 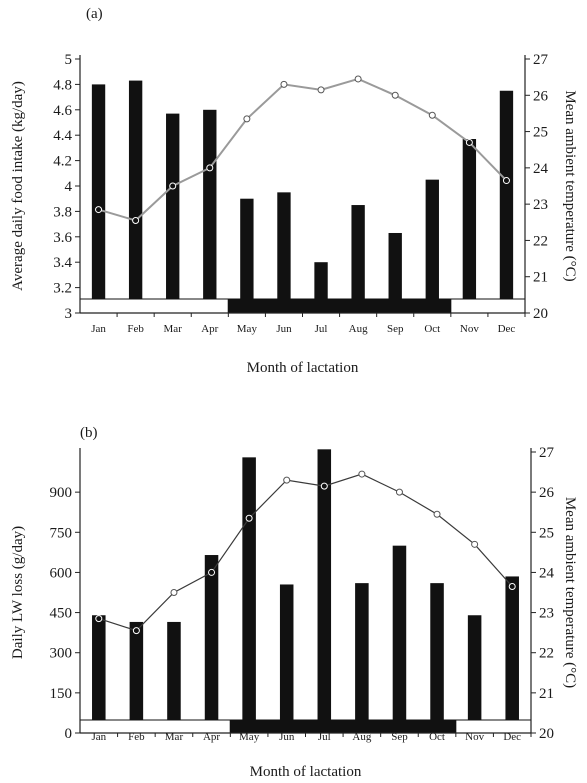 I want to click on b-bar-jan, so click(x=99, y=667).